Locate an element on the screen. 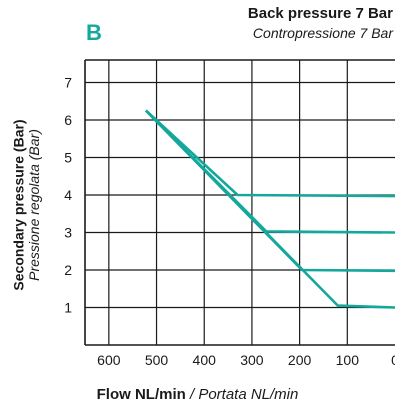 Image resolution: width=395 pixels, height=409 pixels. y-axis-ticks: 1 2 3 4 5 6 7 is located at coordinates (68, 195).